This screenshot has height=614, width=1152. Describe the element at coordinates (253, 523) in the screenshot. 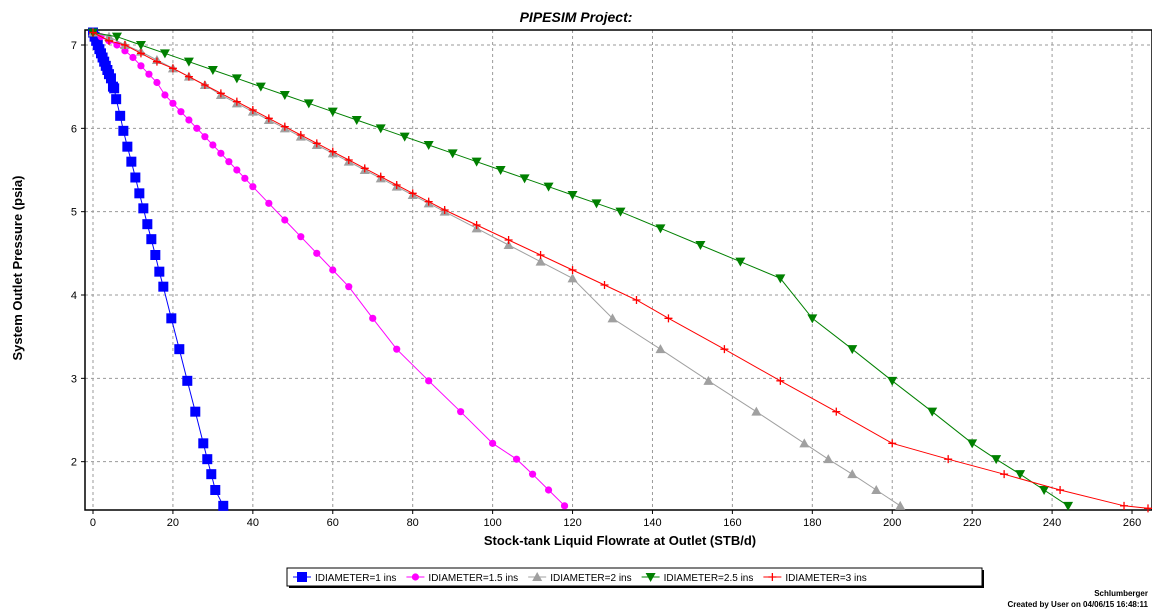

I see `x-tick-label: 40` at that location.